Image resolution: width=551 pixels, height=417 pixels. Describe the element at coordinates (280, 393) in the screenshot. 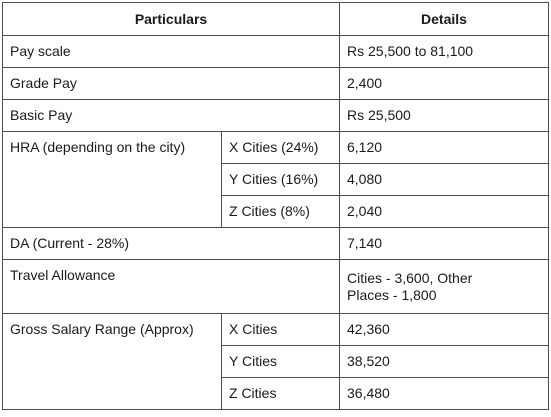

I see `gross-city-z: Z Cities` at that location.